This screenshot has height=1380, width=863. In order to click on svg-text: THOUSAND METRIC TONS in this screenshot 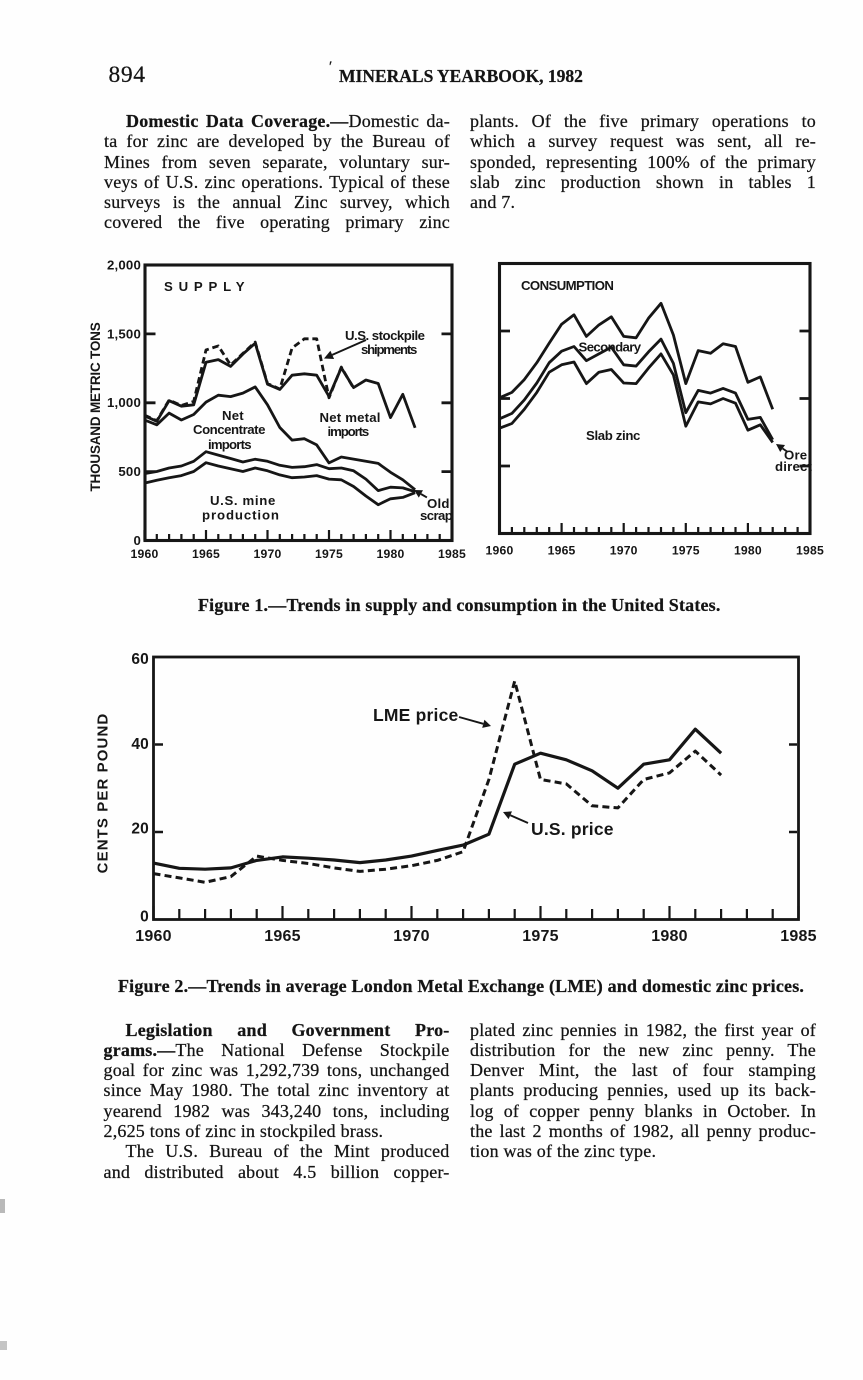, I will do `click(95, 406)`.